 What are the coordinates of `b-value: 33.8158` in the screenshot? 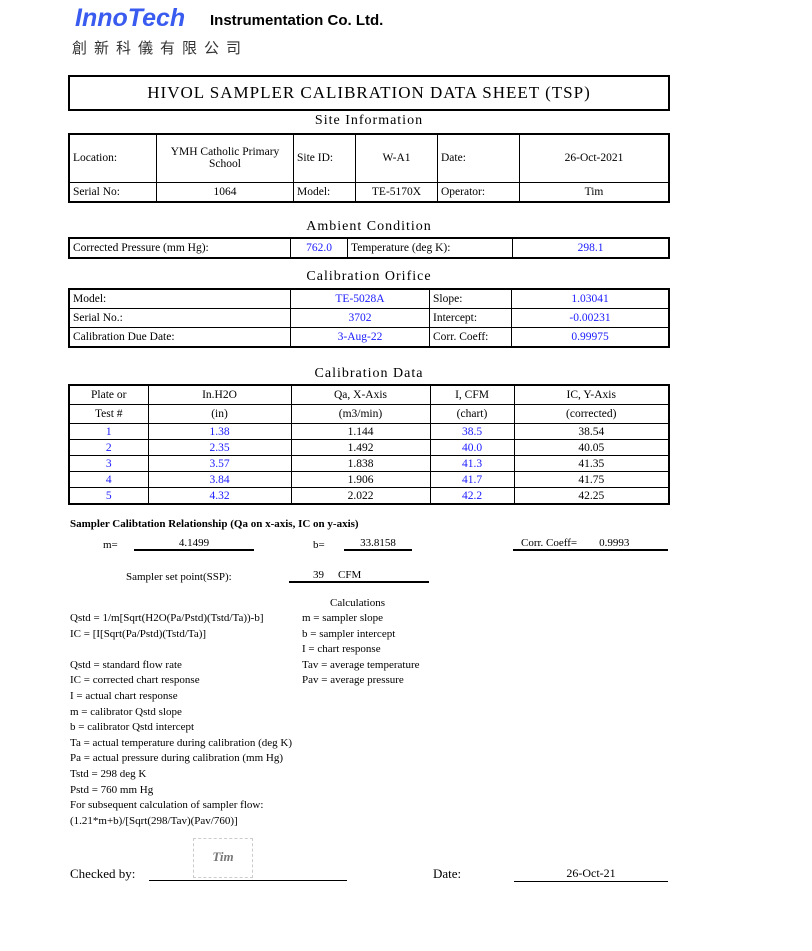 It's located at (378, 544).